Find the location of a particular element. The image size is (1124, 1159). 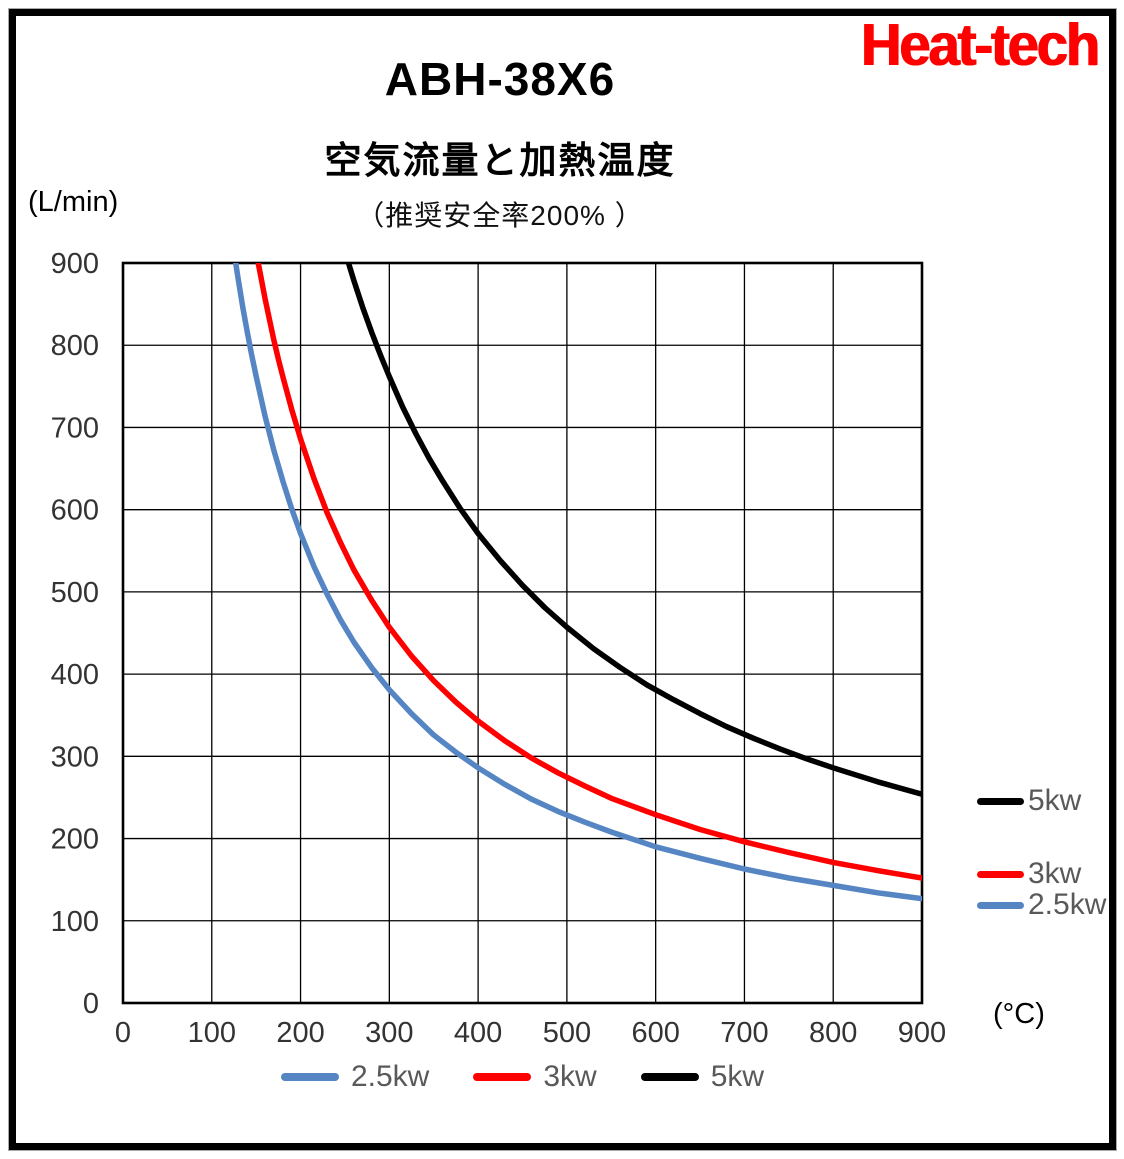

chart-subtitle: 空気流量と加熱温度 is located at coordinates (500, 160).